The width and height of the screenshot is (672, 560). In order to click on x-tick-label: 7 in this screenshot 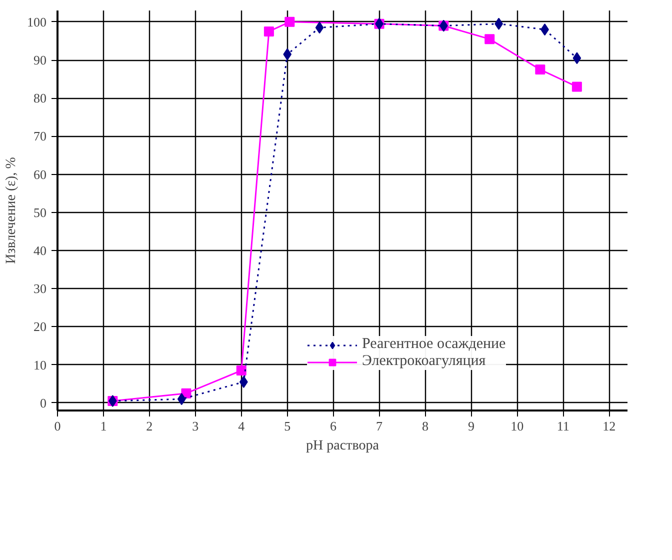, I will do `click(380, 426)`.